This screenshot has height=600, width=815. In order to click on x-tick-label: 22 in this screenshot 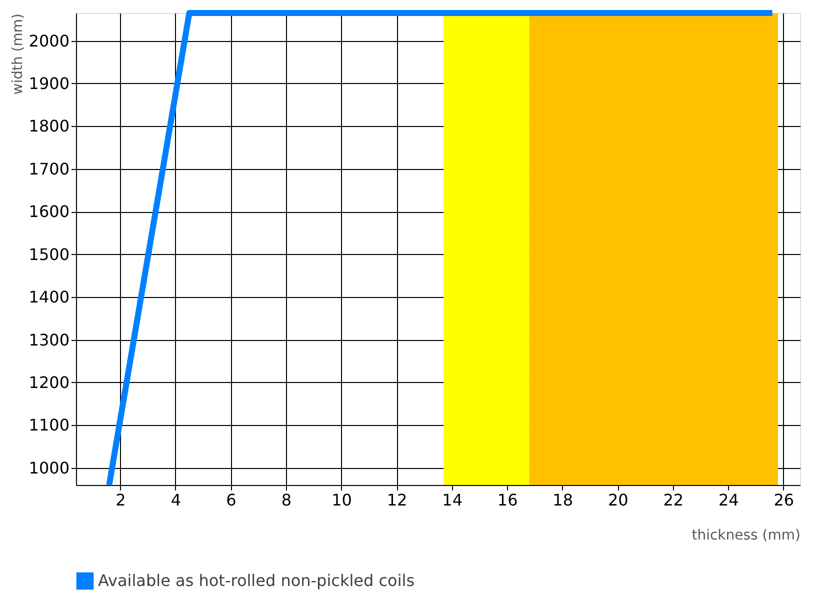, I will do `click(673, 500)`.